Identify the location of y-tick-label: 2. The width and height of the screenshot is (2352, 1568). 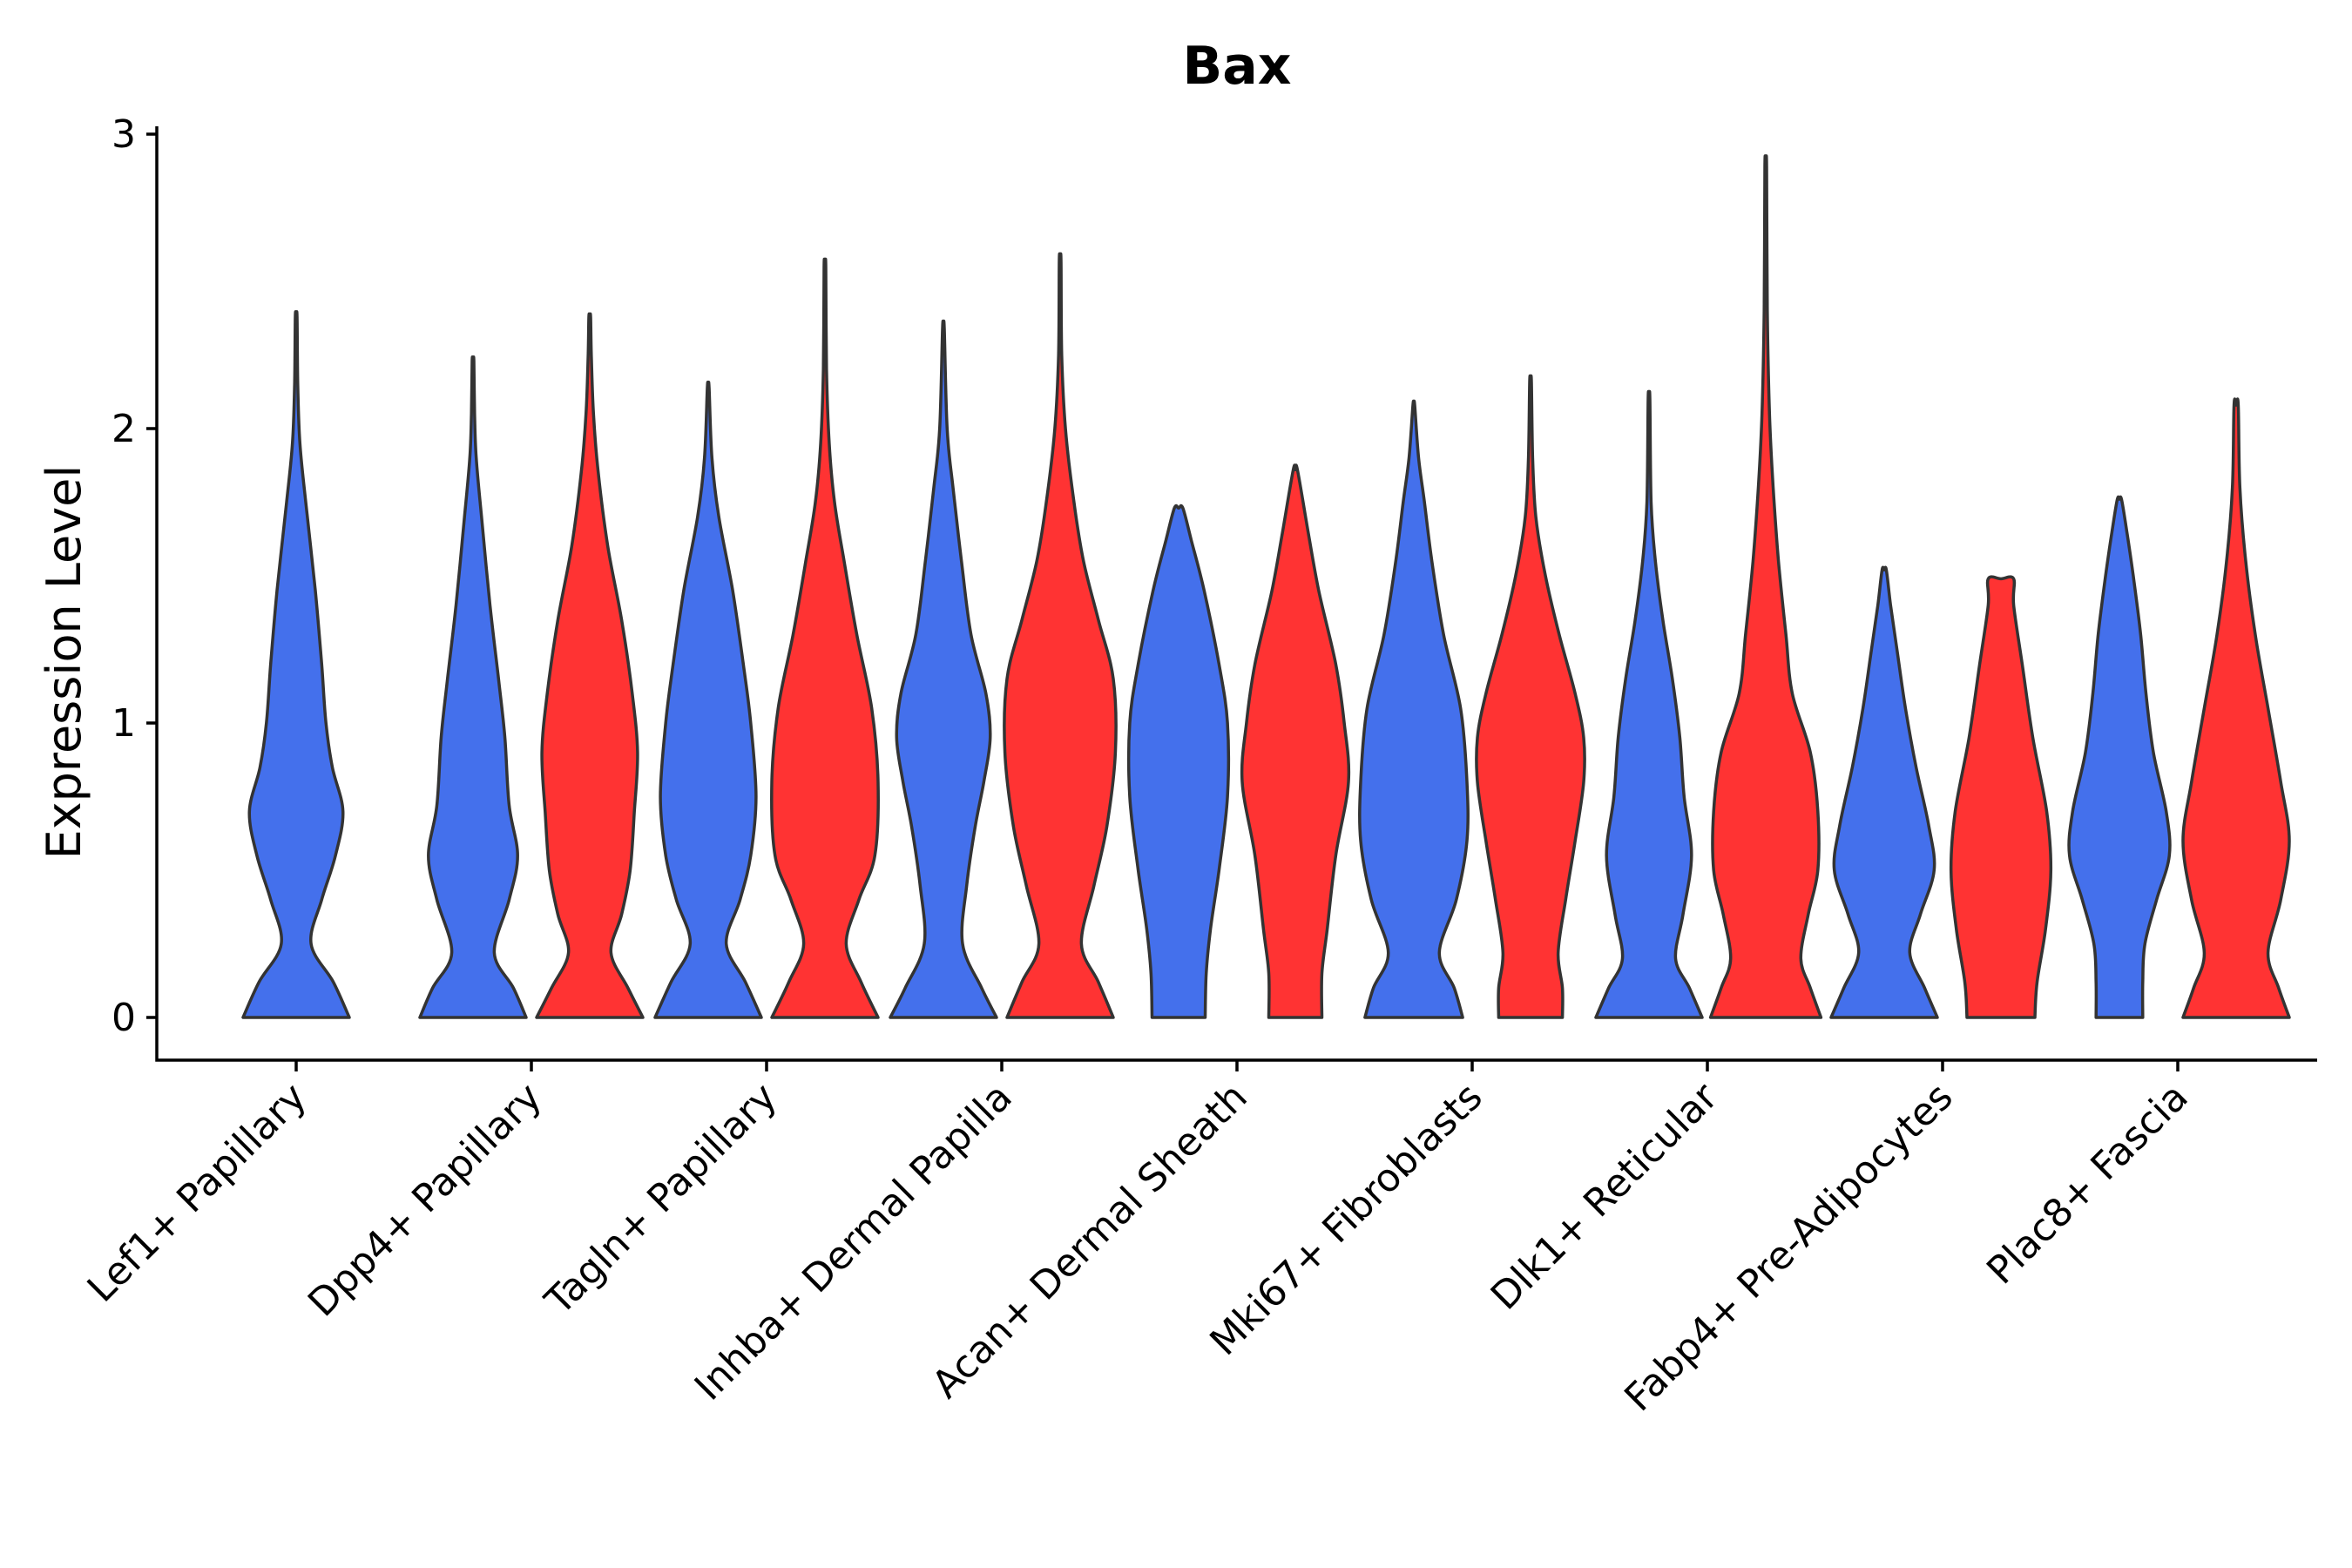
(124, 429).